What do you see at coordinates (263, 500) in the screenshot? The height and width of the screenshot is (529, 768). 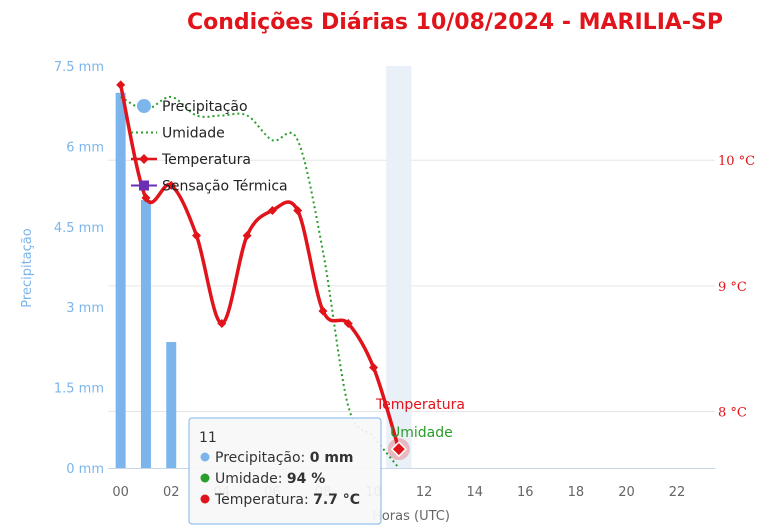 I see `tooltip-row-label: Temperatura:` at bounding box center [263, 500].